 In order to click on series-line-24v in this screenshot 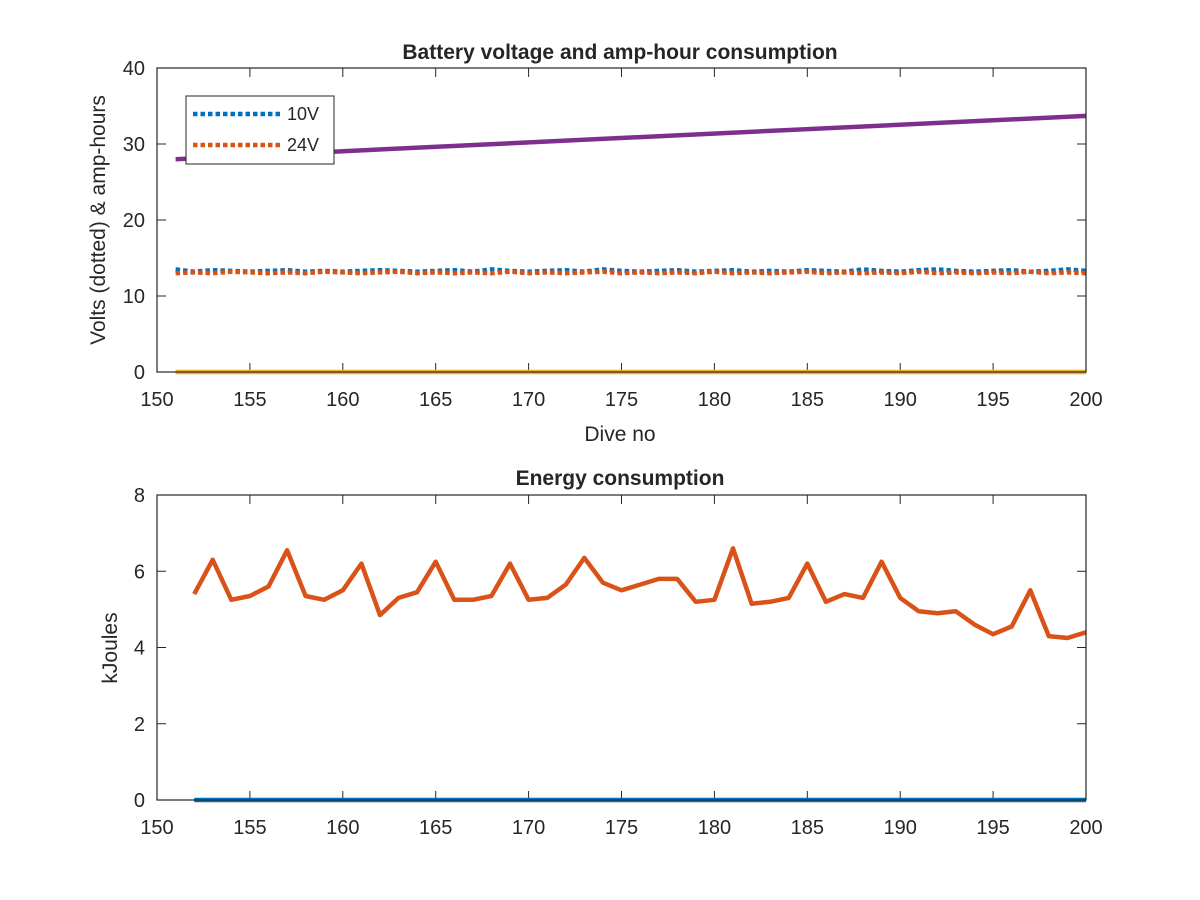, I will do `click(631, 272)`.